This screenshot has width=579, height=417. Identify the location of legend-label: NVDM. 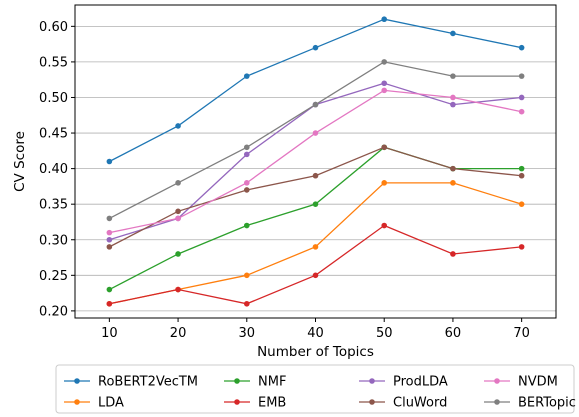
(538, 382).